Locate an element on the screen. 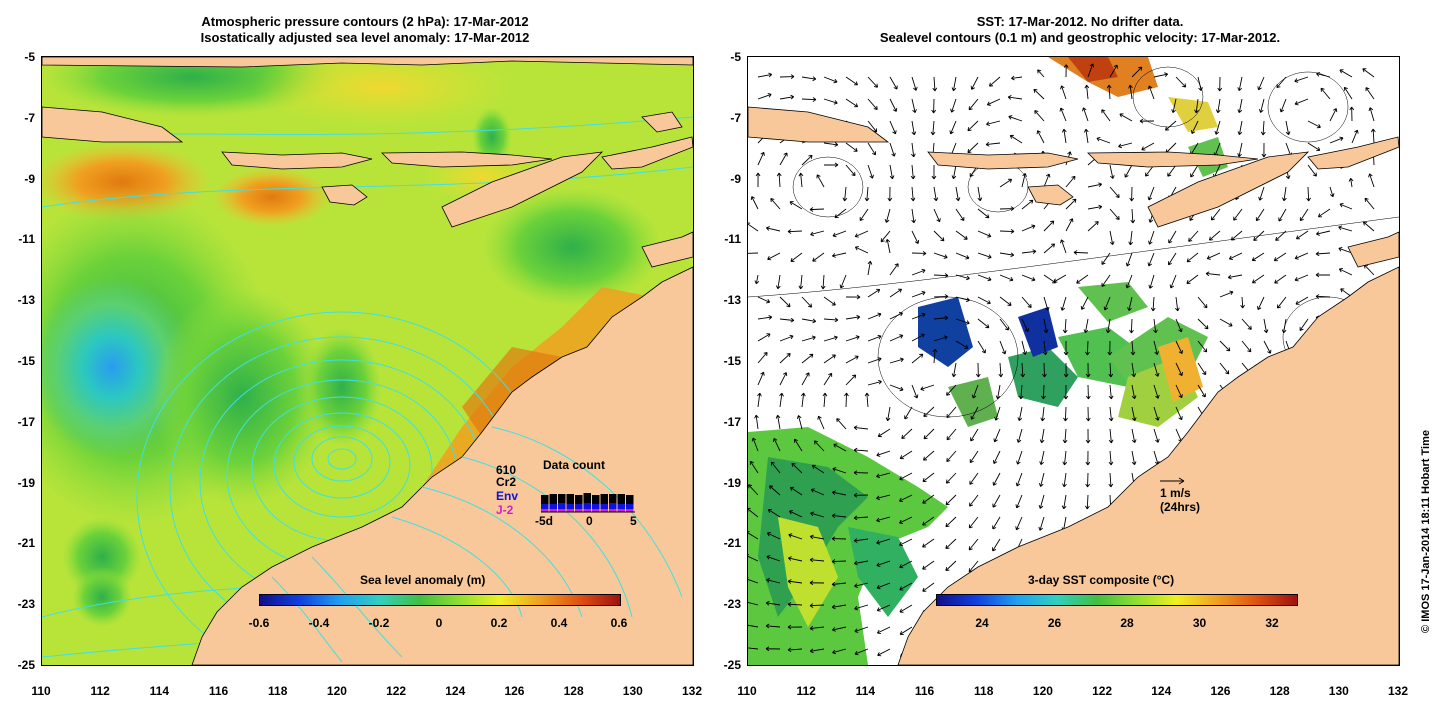 Image resolution: width=1440 pixels, height=710 pixels. data-count-title: Data count is located at coordinates (574, 465).